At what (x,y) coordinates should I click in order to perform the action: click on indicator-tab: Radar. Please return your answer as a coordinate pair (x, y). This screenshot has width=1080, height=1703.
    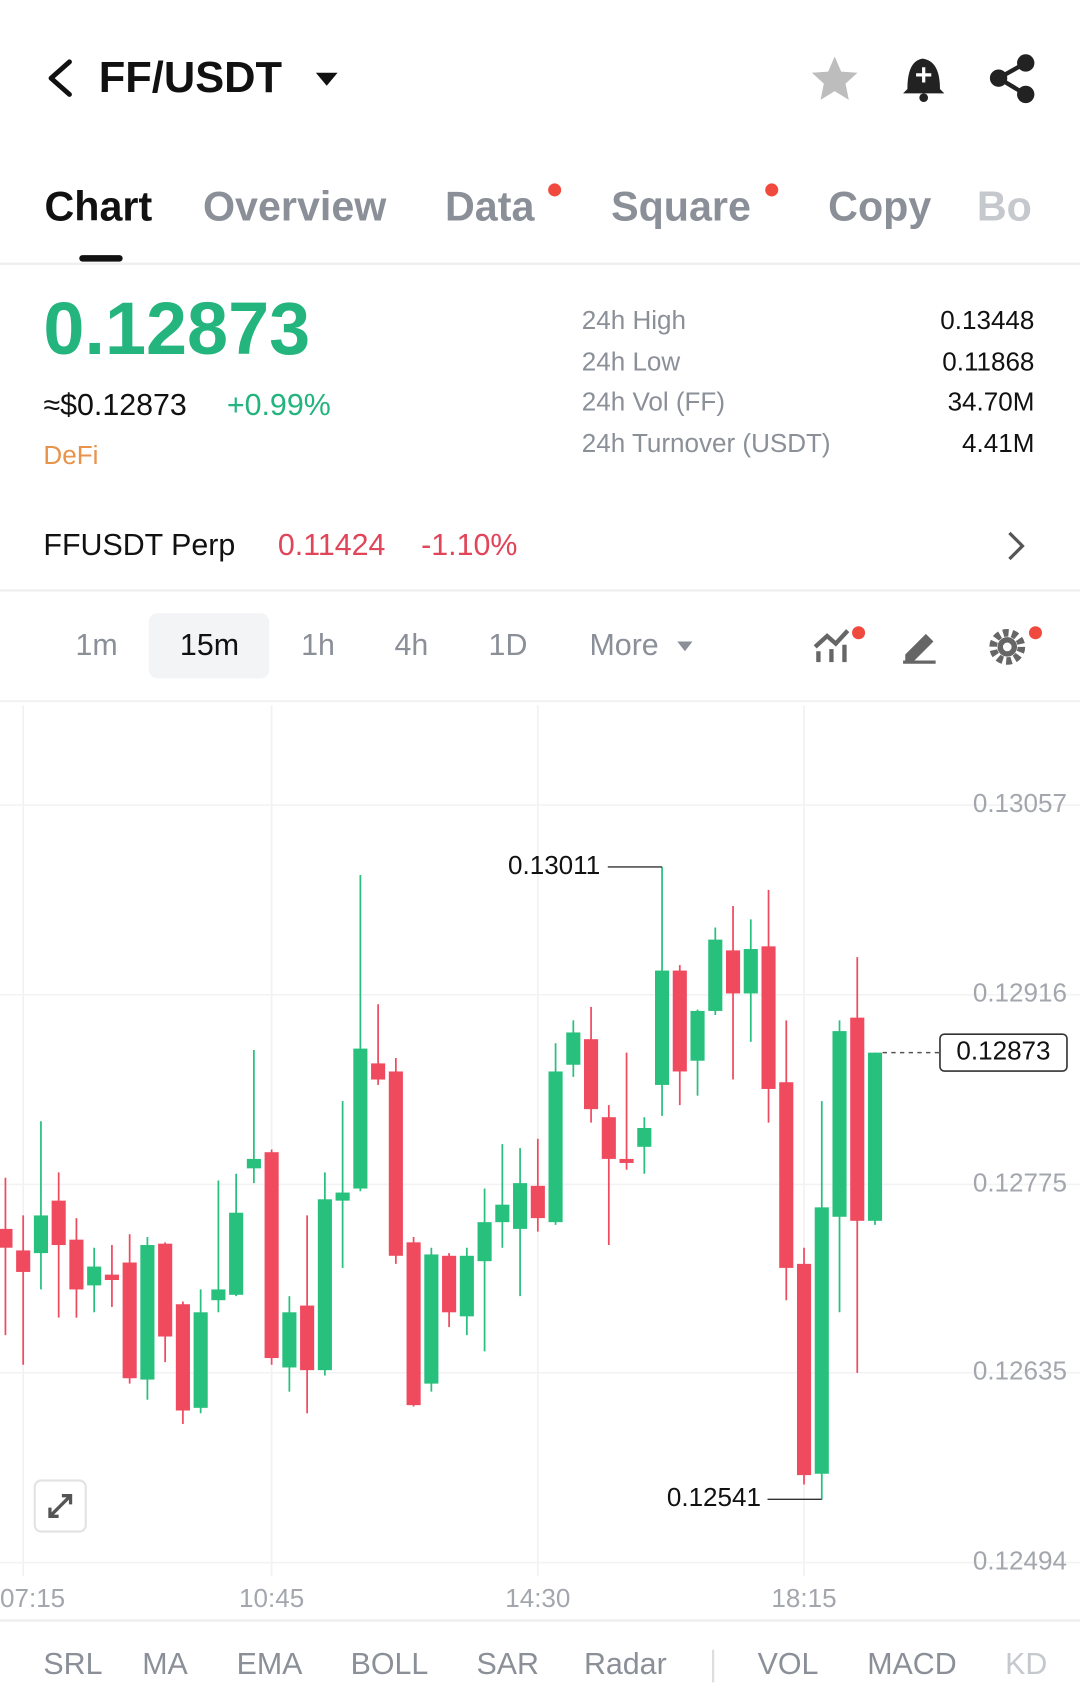
    Looking at the image, I should click on (625, 1664).